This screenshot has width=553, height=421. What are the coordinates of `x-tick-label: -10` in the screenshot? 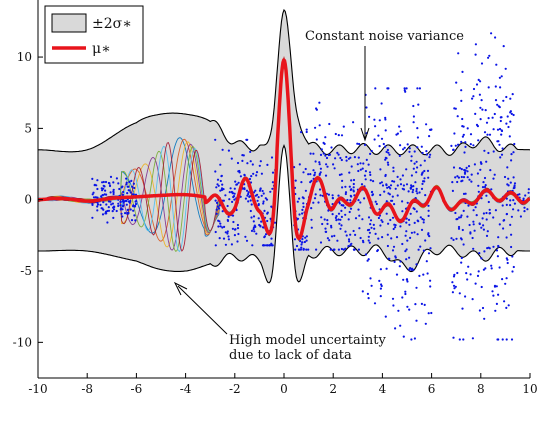 It's located at (37, 389).